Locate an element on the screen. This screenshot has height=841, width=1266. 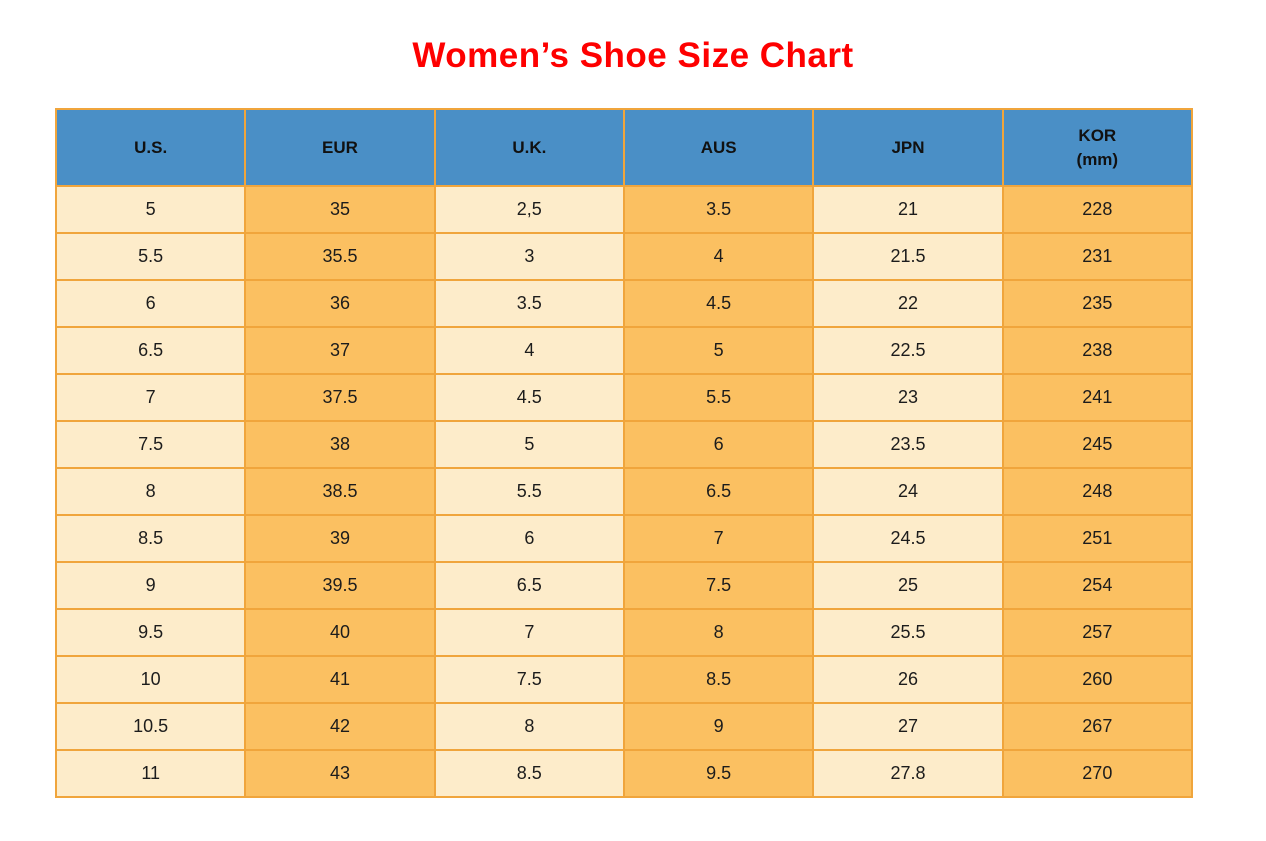
table-header: U.S. EUR U.K. AUS JPN KOR (mm) is located at coordinates (624, 147).